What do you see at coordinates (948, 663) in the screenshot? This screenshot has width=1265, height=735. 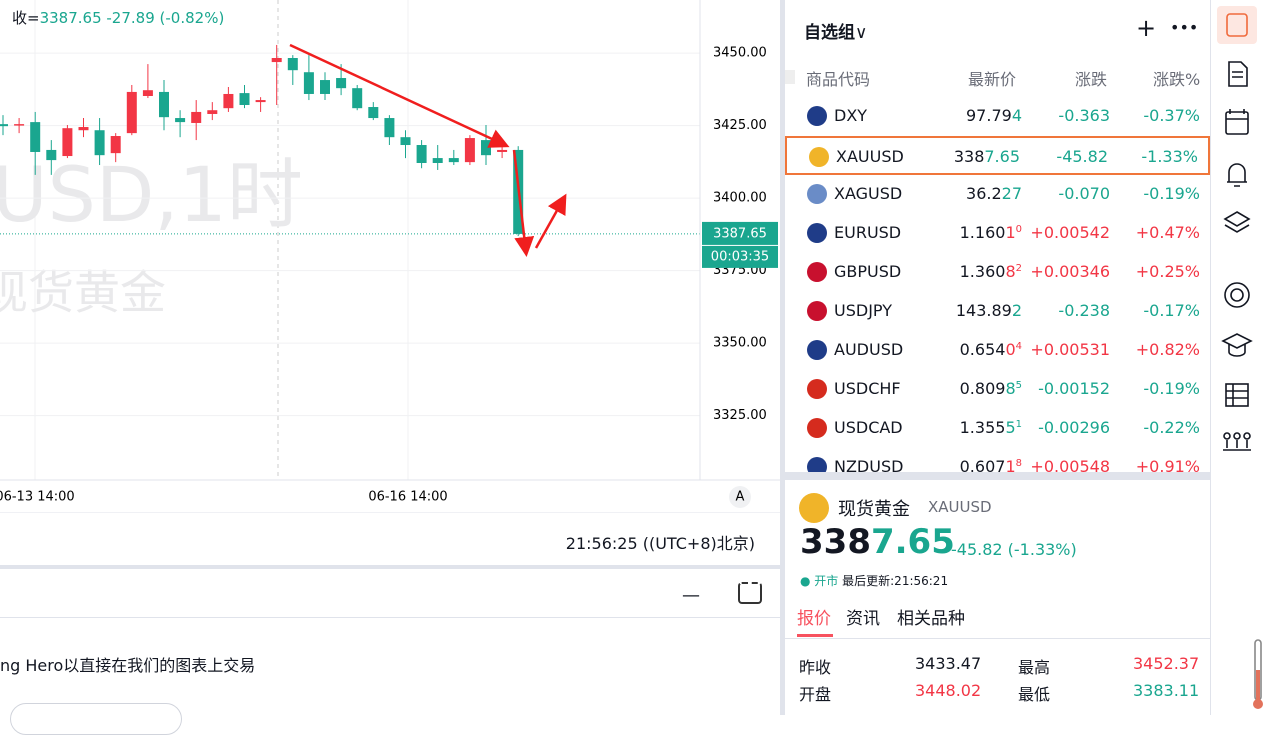 I see `stat-value: 3433.47` at bounding box center [948, 663].